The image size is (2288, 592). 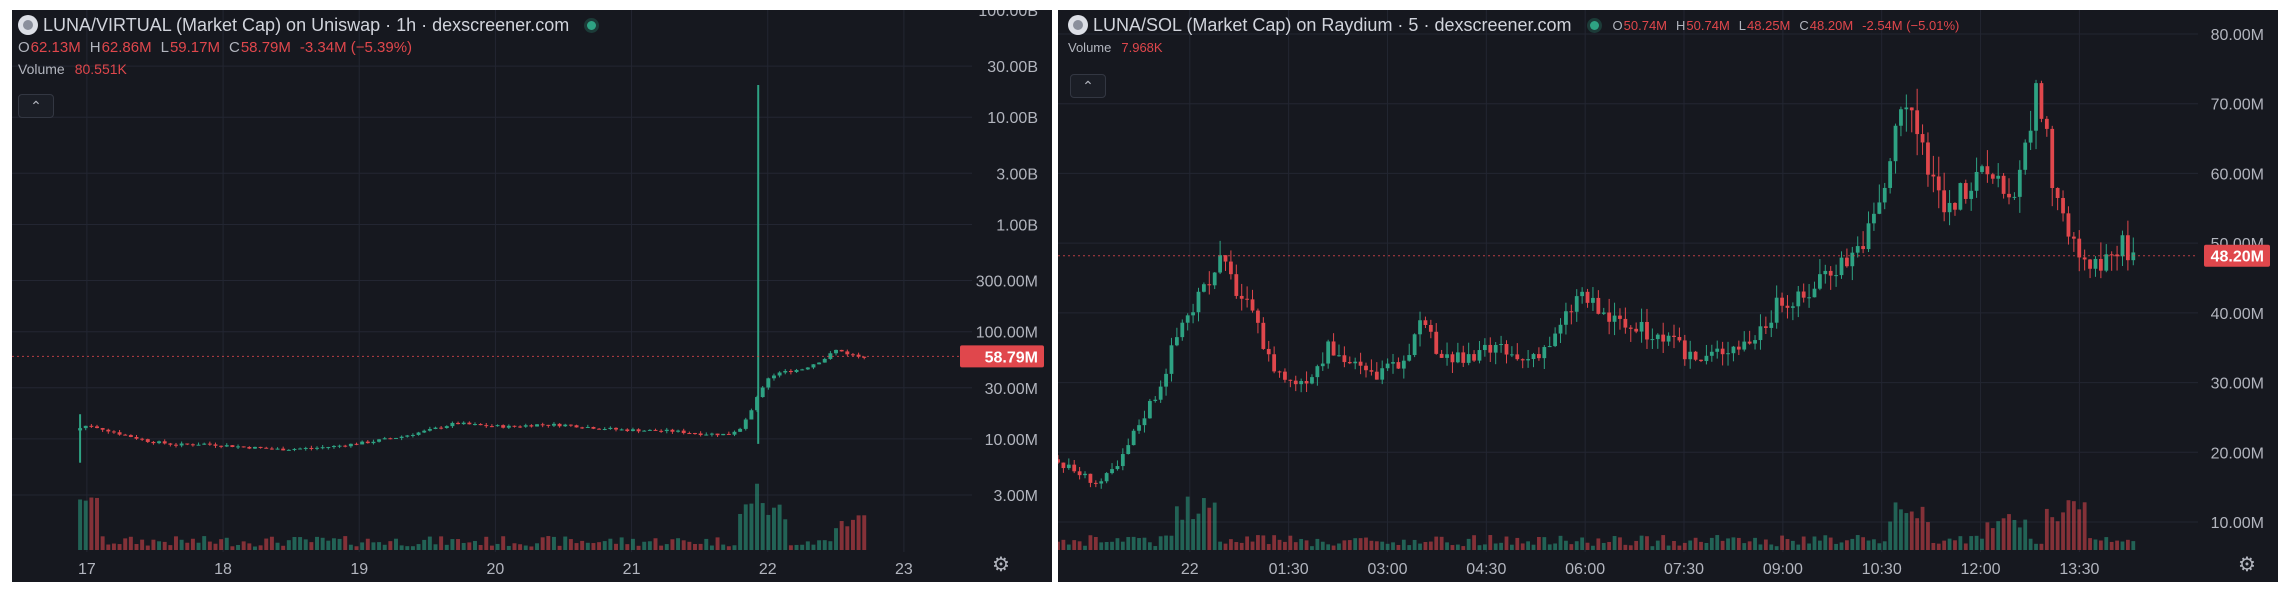 What do you see at coordinates (1387, 569) in the screenshot?
I see `x-axis-tick-label: 03:00` at bounding box center [1387, 569].